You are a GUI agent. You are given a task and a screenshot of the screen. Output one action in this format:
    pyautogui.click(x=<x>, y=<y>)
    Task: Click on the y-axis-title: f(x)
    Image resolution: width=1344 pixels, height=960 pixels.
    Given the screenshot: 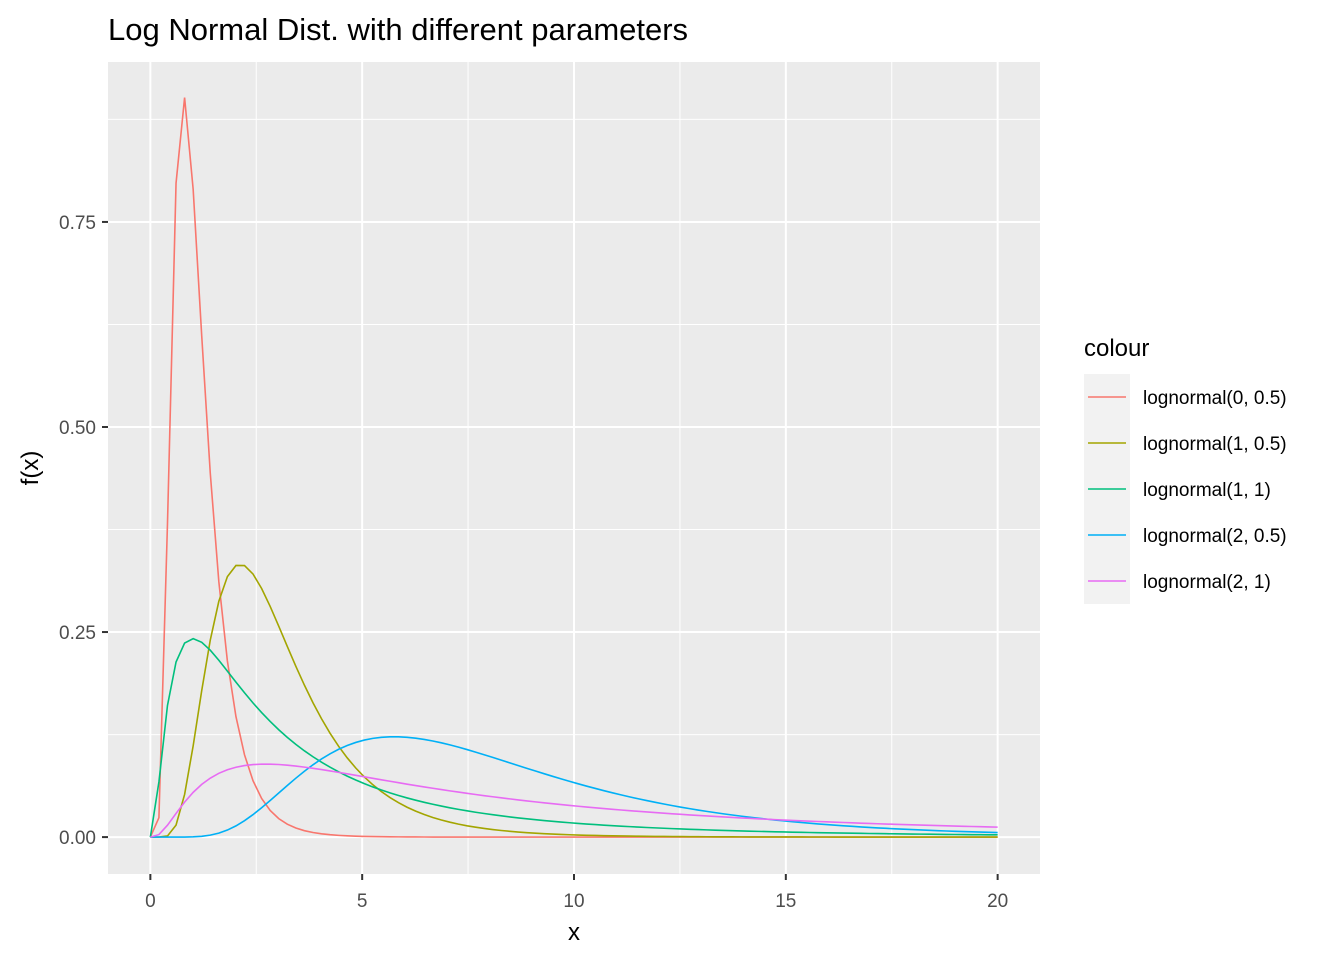 What is the action you would take?
    pyautogui.click(x=30, y=468)
    